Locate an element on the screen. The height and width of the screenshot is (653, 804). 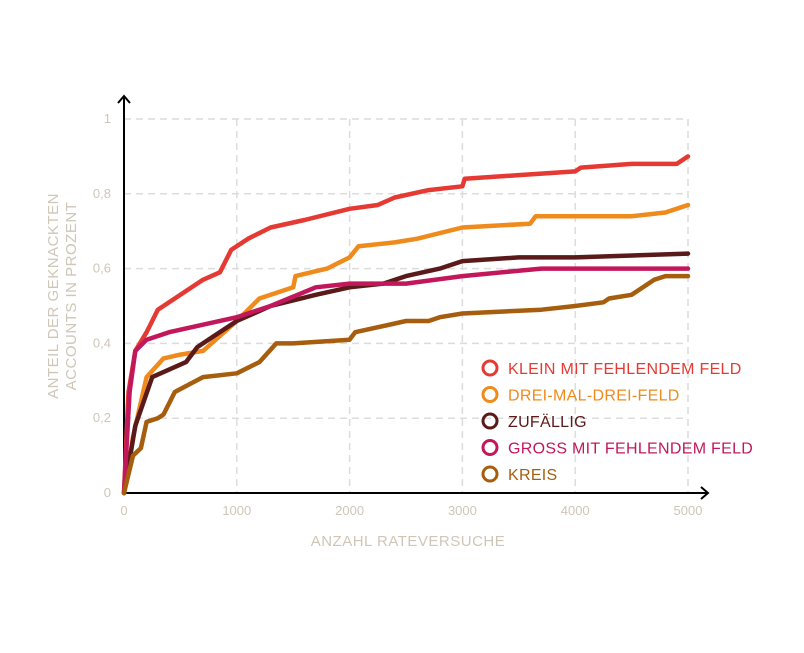
x-tick-label: 1000 is located at coordinates (236, 510).